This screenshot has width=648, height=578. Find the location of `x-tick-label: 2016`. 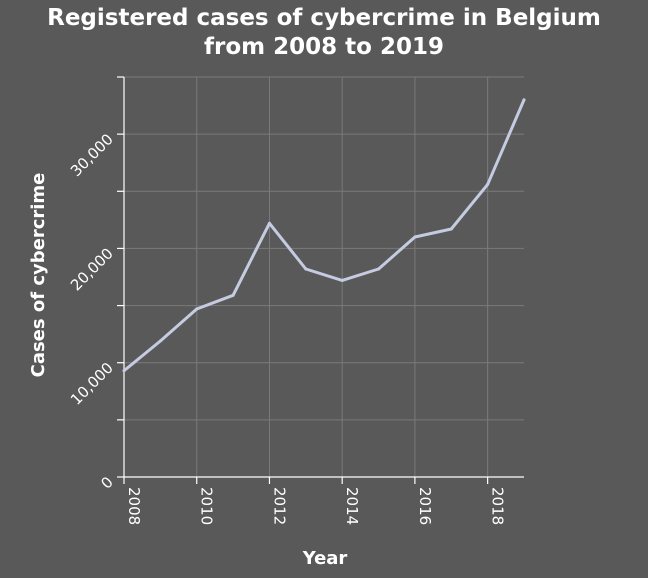

x-tick-label: 2016 is located at coordinates (425, 506).